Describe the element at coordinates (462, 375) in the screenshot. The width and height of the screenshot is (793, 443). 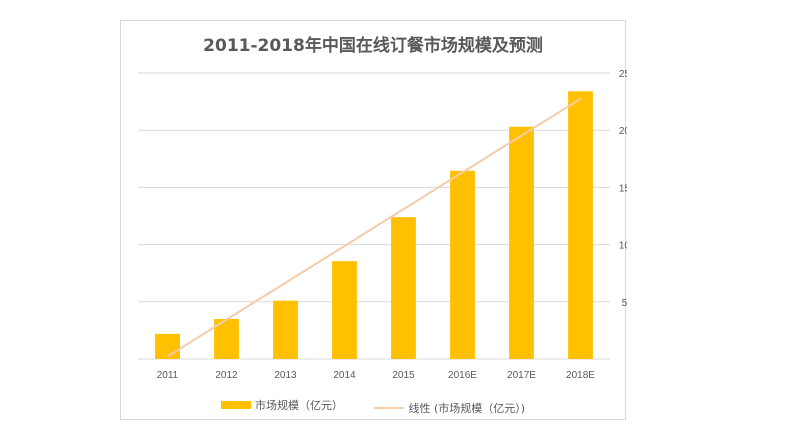
I see `x-tick-label: 2016E` at that location.